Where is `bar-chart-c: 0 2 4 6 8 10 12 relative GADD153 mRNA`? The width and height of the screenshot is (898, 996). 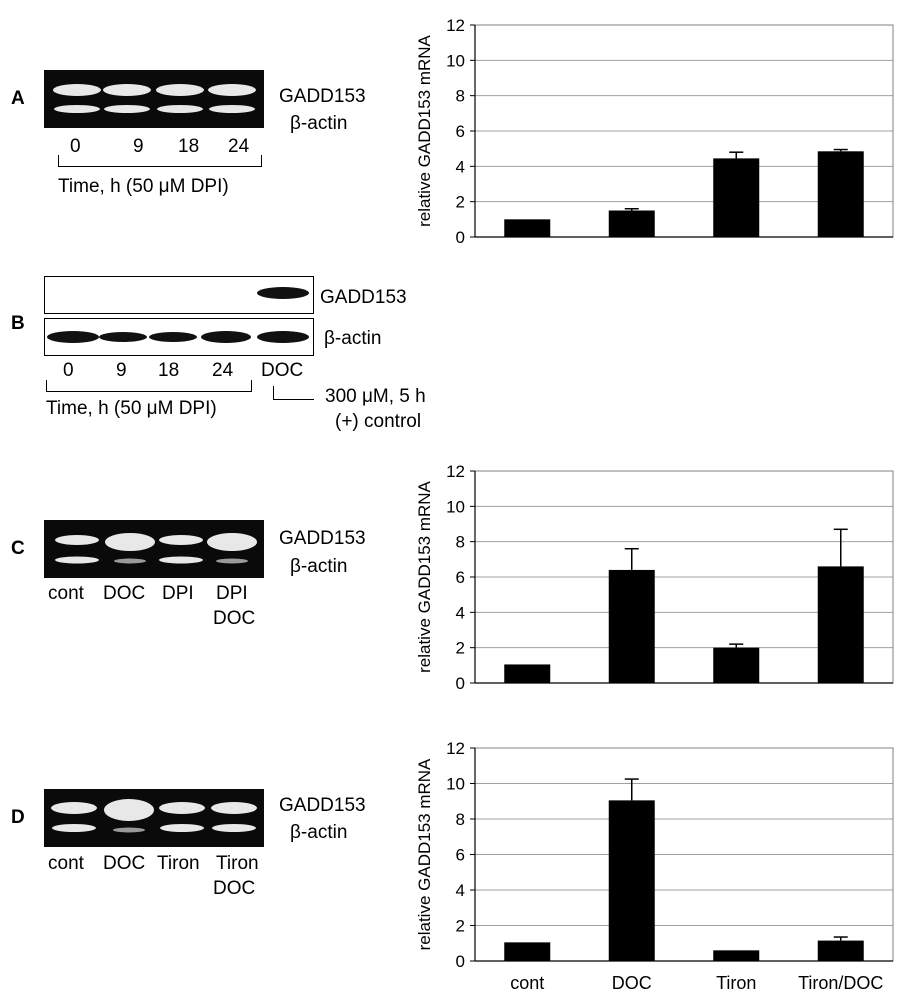 bar-chart-c: 0 2 4 6 8 10 12 relative GADD153 mRNA is located at coordinates (654, 577).